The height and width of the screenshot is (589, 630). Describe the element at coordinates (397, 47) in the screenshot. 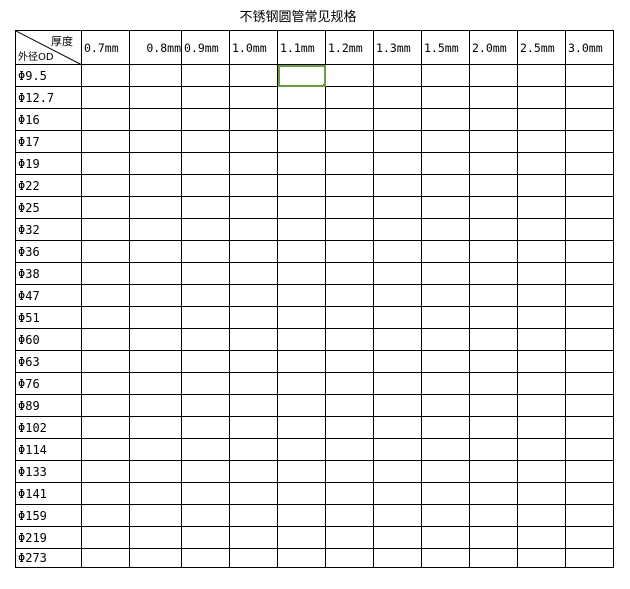

I see `thickness-header: 1.3mm` at that location.